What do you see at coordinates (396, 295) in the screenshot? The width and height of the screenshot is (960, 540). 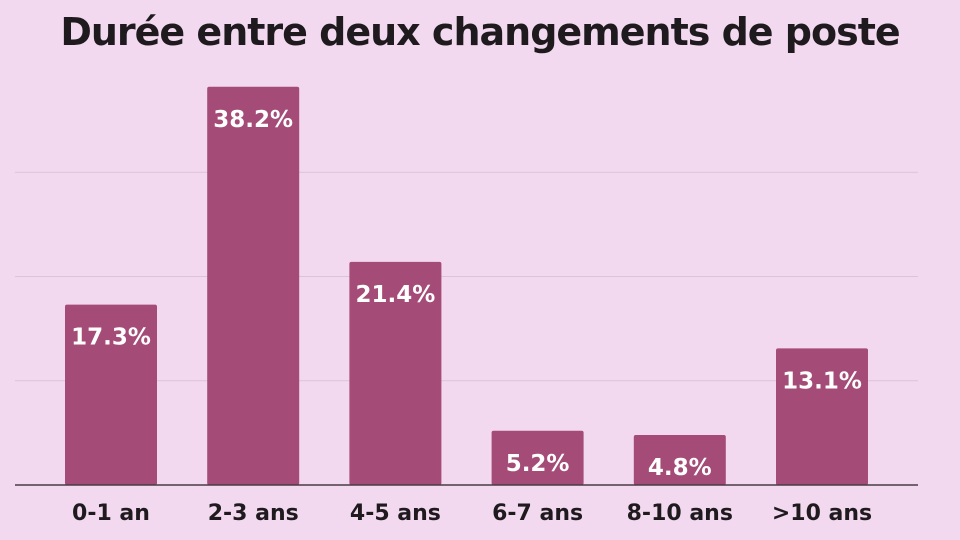 I see `bar-value-label: 21.4%` at bounding box center [396, 295].